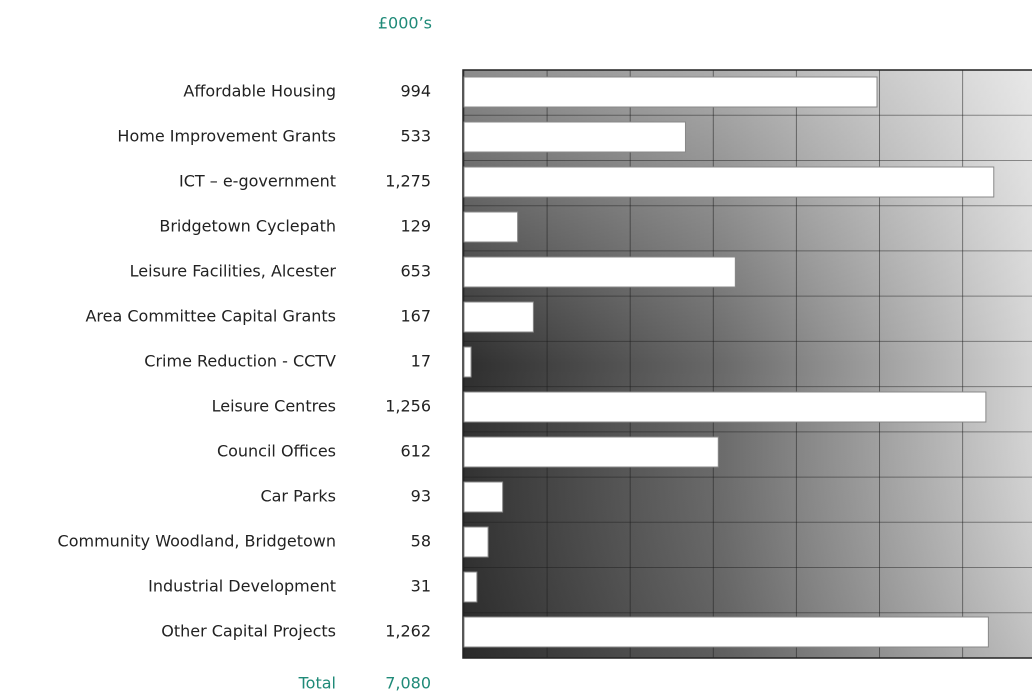  I want to click on value-label: 167, so click(415, 316).